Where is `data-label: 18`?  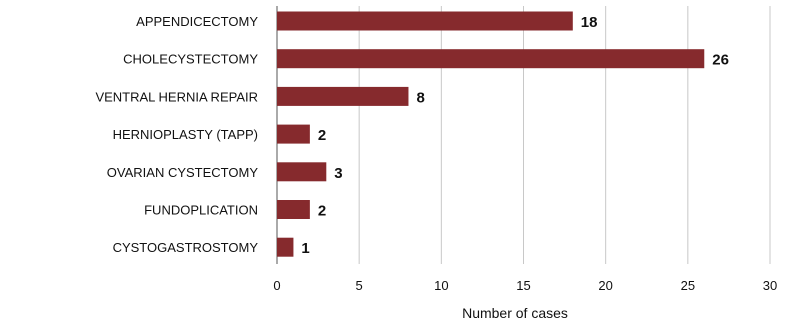
data-label: 18 is located at coordinates (589, 22).